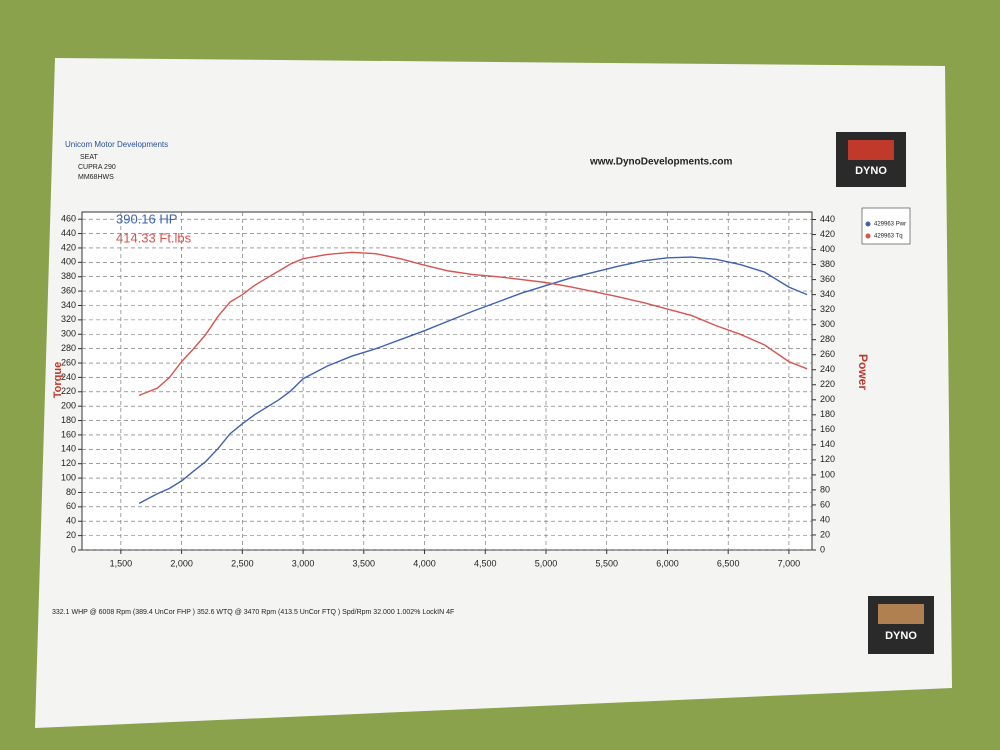 This screenshot has height=750, width=1000. What do you see at coordinates (863, 372) in the screenshot?
I see `y2-axis-title: Power` at bounding box center [863, 372].